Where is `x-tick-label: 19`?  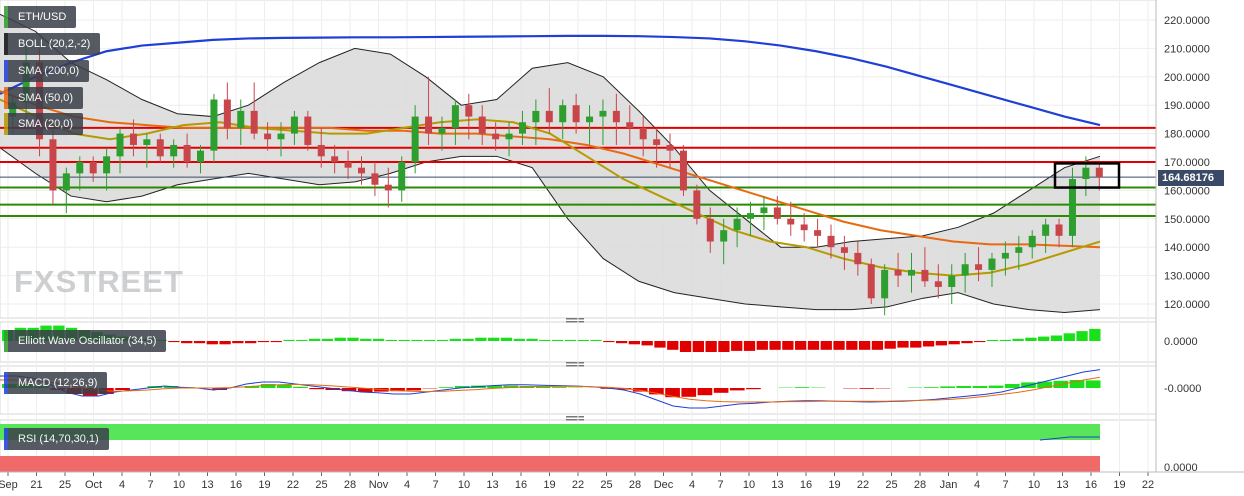 x-tick-label: 19 is located at coordinates (264, 485).